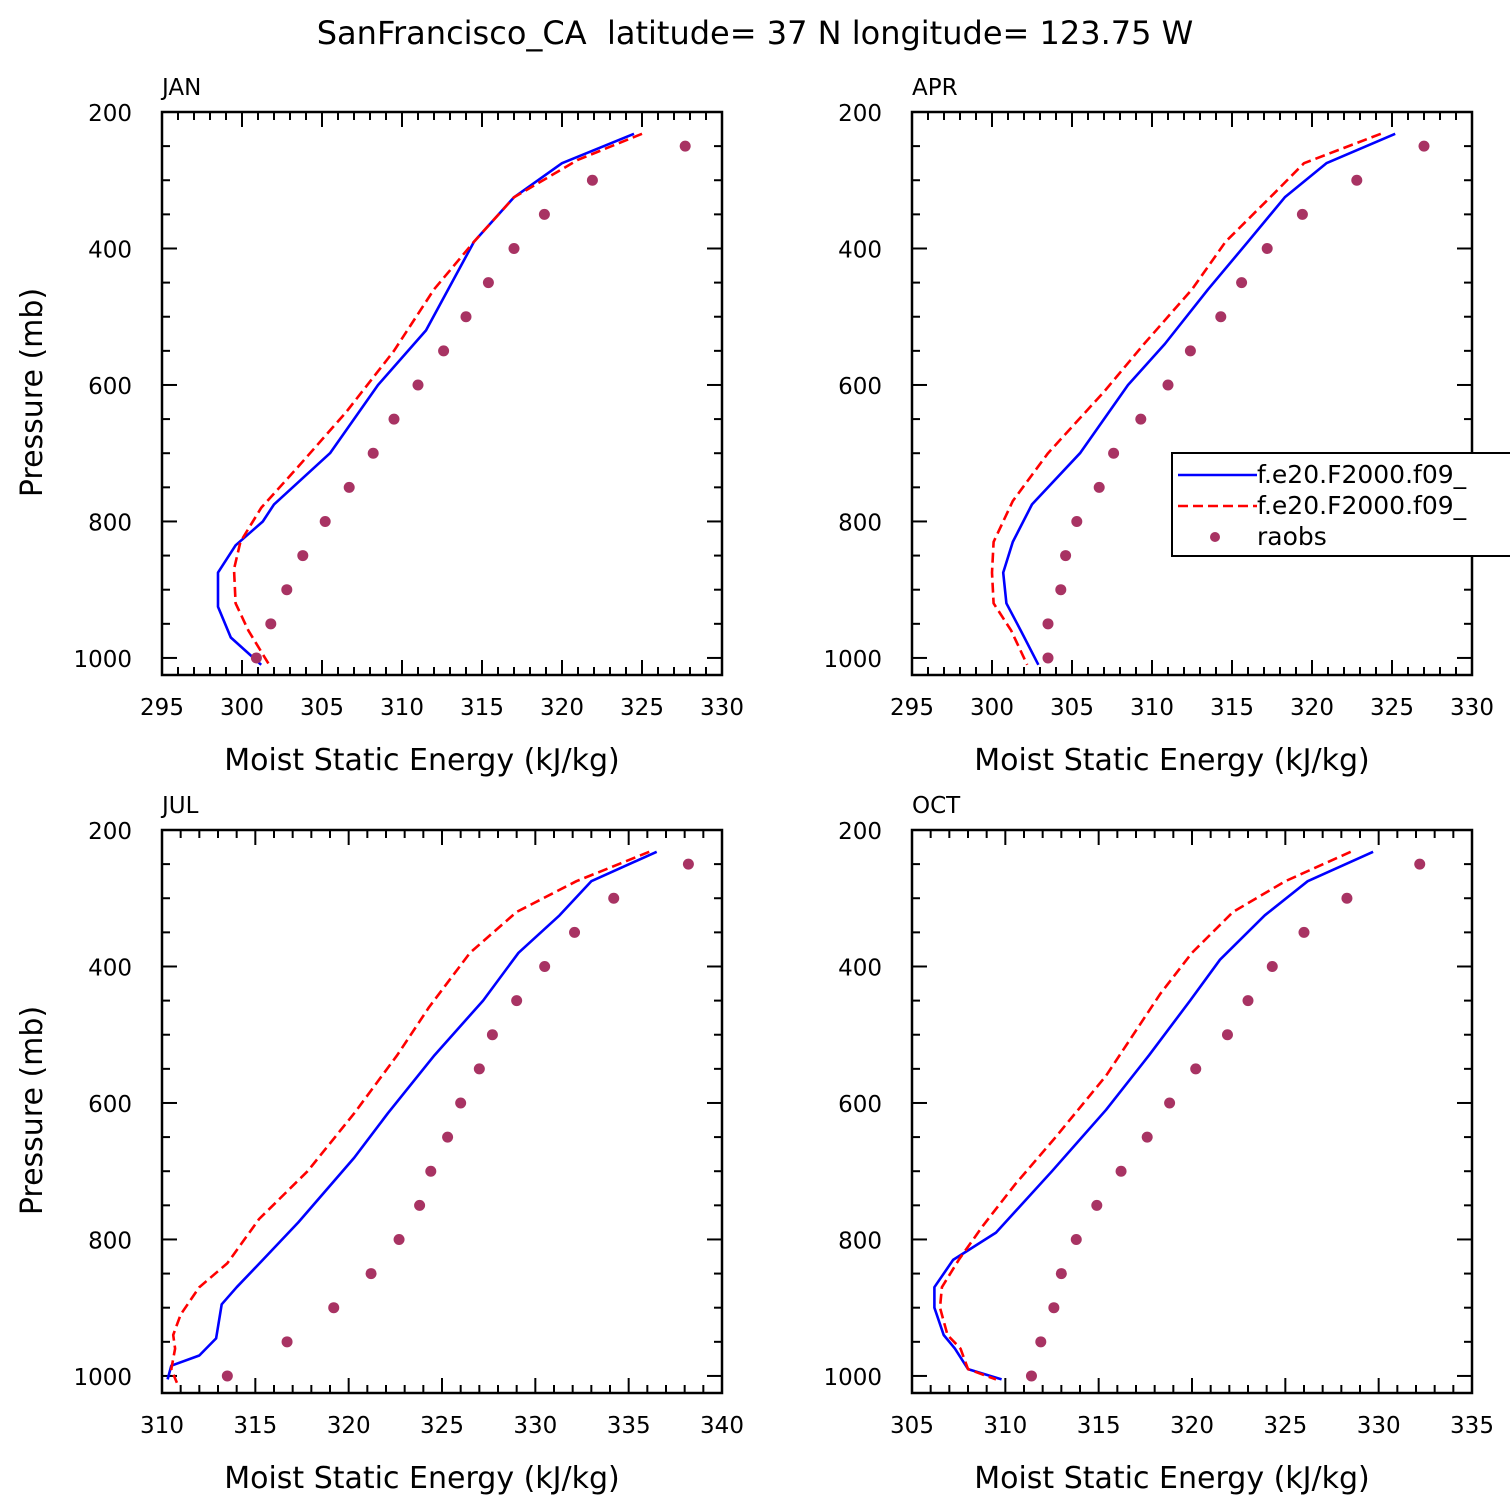  What do you see at coordinates (1215, 537) in the screenshot?
I see `legend-marker-dot` at bounding box center [1215, 537].